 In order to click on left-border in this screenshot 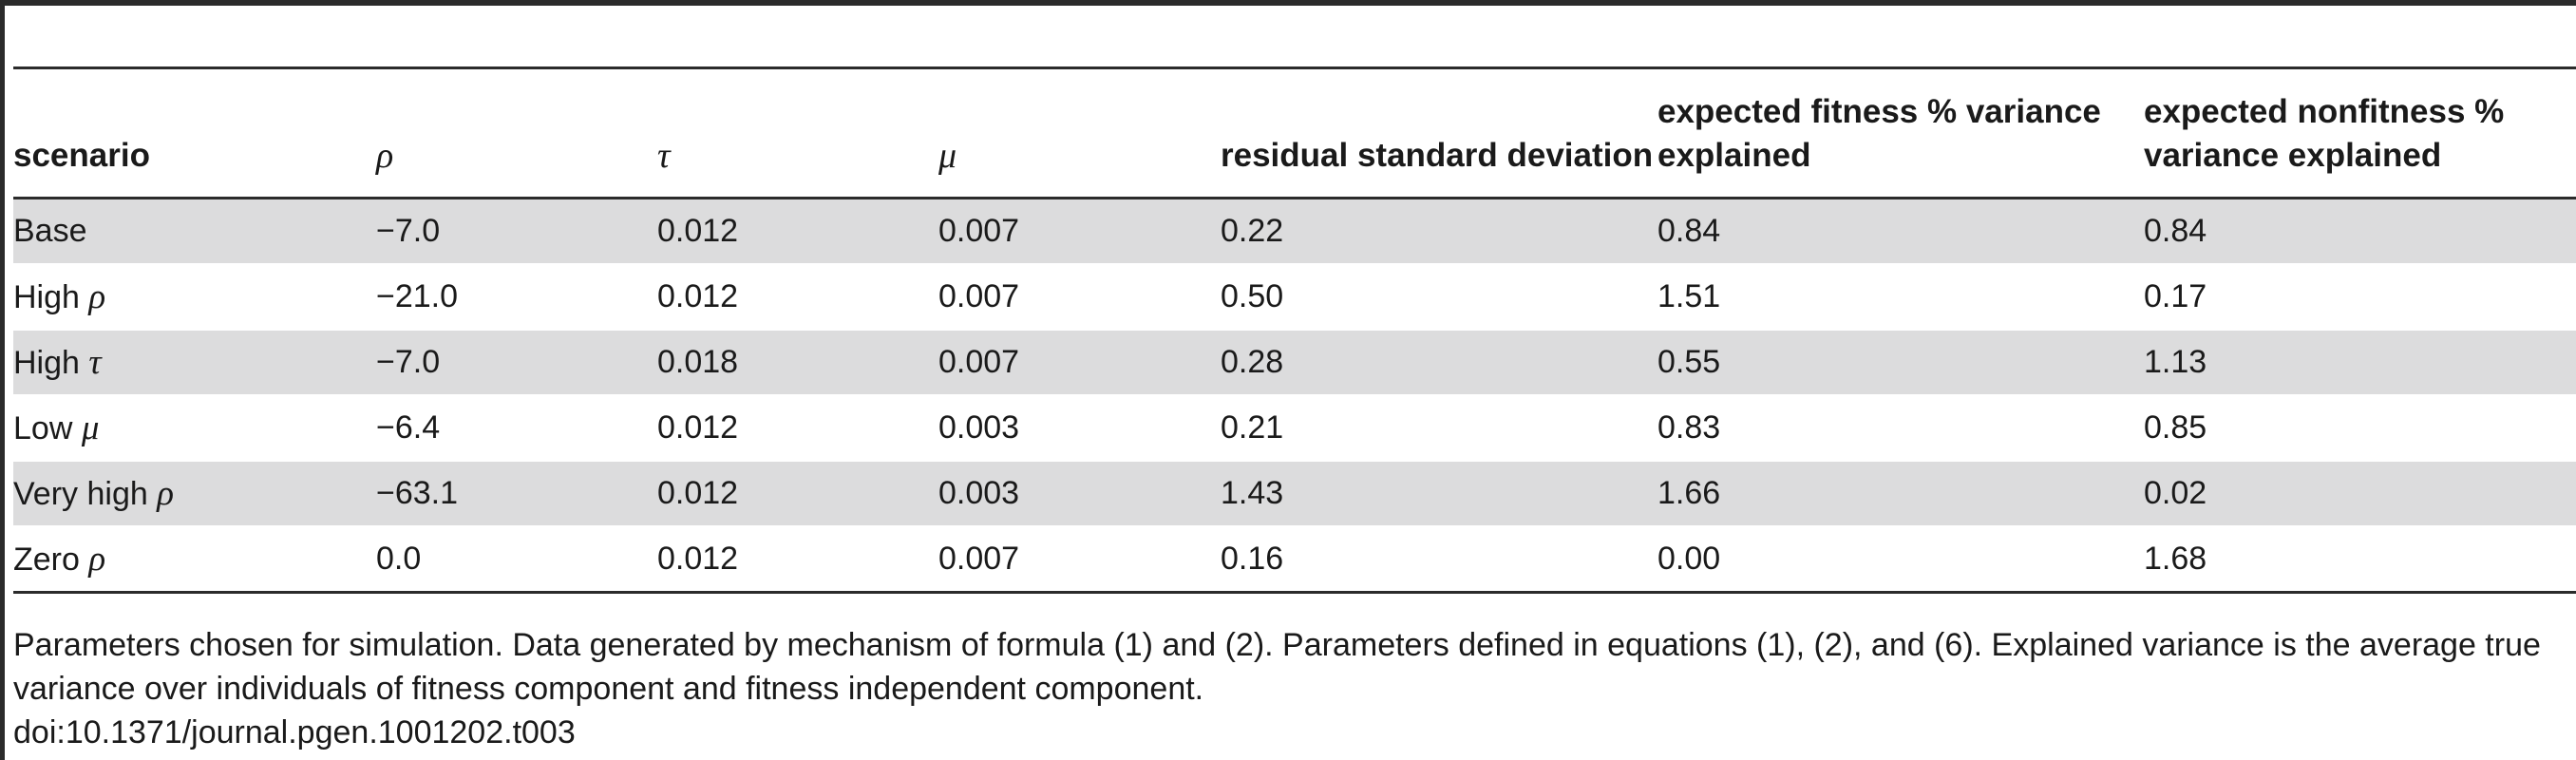, I will do `click(2, 380)`.